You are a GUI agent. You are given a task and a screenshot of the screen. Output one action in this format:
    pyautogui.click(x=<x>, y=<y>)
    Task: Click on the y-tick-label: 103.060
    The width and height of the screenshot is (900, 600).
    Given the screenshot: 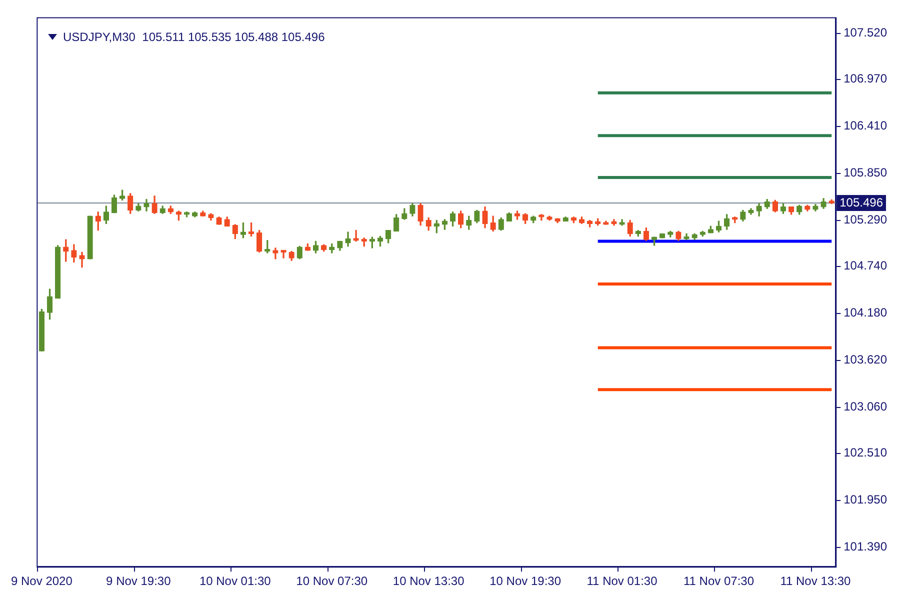 What is the action you would take?
    pyautogui.click(x=866, y=407)
    